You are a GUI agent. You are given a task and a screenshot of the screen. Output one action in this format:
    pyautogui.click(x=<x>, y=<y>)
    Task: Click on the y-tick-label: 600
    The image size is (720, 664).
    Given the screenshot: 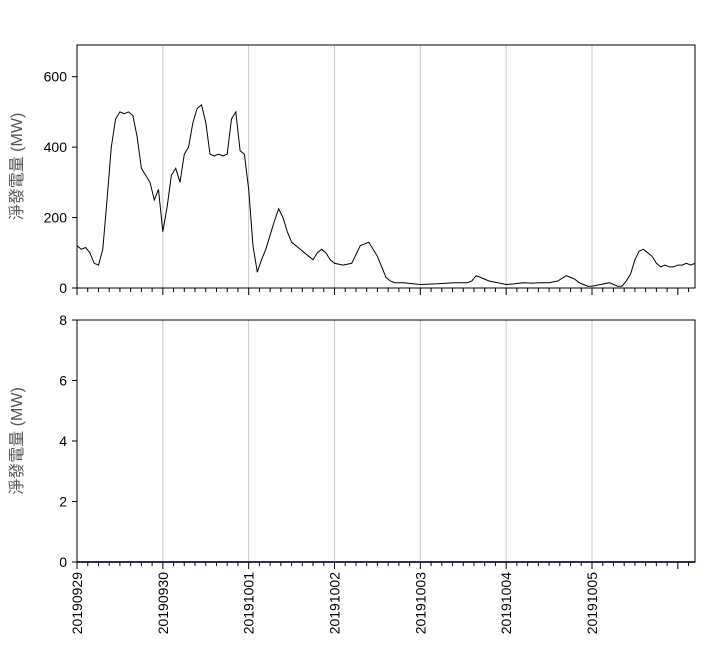 What is the action you would take?
    pyautogui.click(x=56, y=77)
    